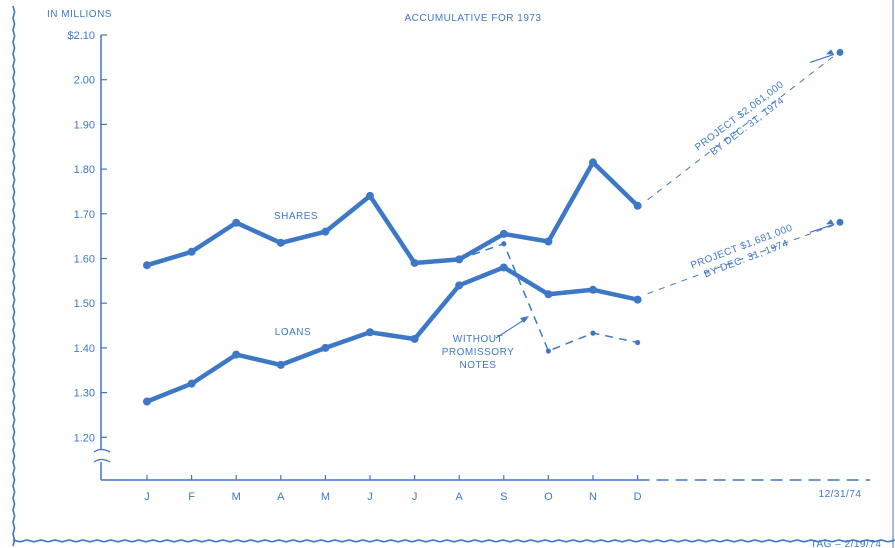 This screenshot has height=548, width=895. What do you see at coordinates (84, 394) in the screenshot?
I see `y-tick-label: 1.30` at bounding box center [84, 394].